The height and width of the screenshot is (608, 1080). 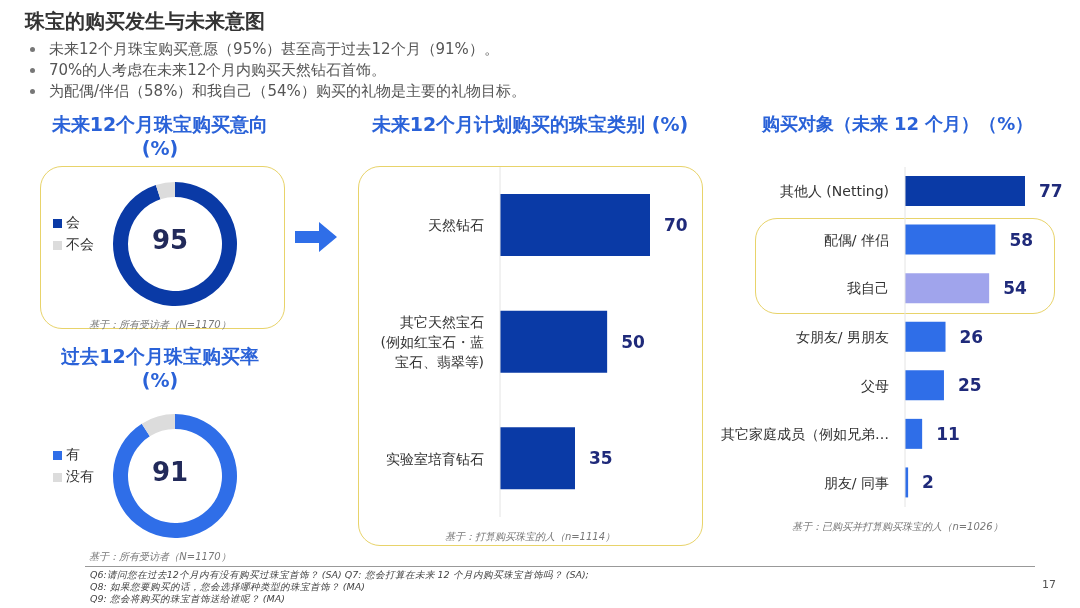 What do you see at coordinates (287, 91) in the screenshot?
I see `text: 为配偶/伴侣（58%）和我自己（54%）购买的礼物是主要的礼物目标。` at bounding box center [287, 91].